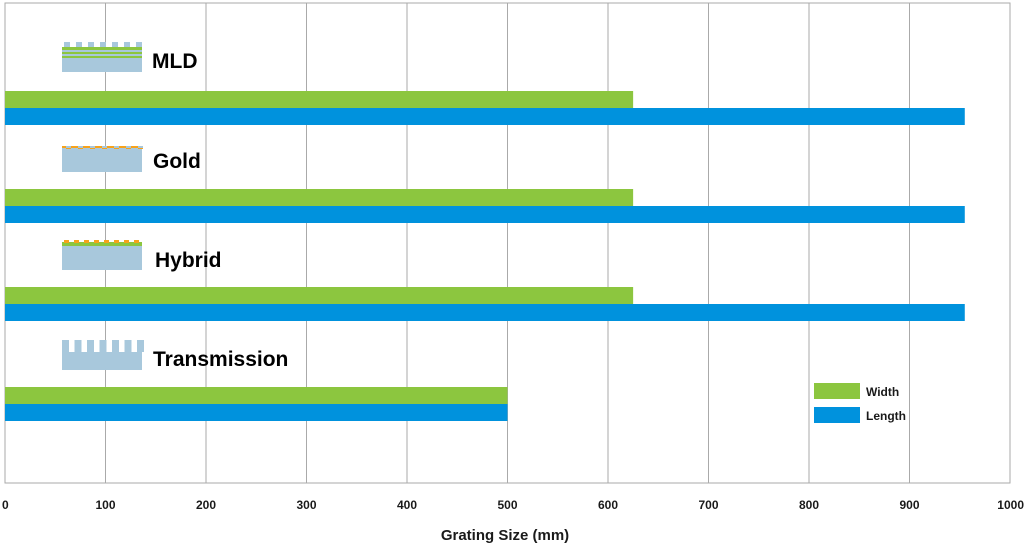 Image resolution: width=1024 pixels, height=547 pixels. What do you see at coordinates (860, 403) in the screenshot?
I see `legend: Width Length` at bounding box center [860, 403].